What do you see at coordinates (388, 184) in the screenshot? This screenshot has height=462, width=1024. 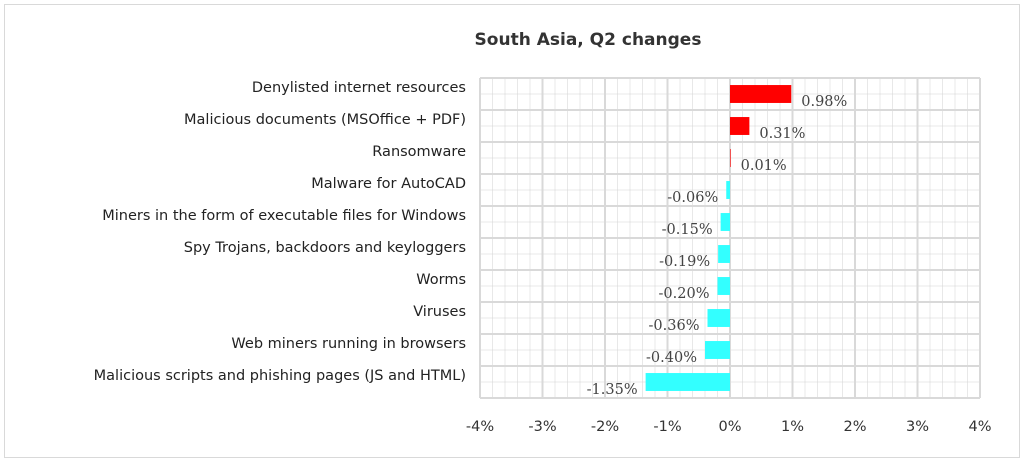 I see `category-label: Malware for AutoCAD` at bounding box center [388, 184].